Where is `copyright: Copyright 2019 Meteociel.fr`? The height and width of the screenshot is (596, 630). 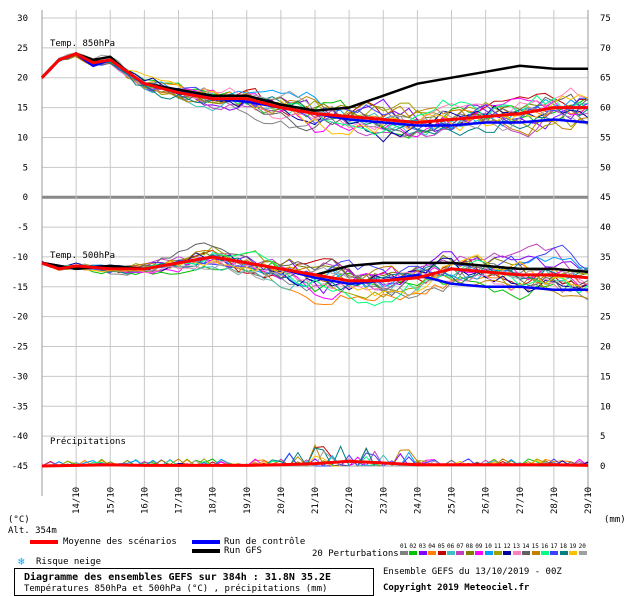 copyright: Copyright 2019 Meteociel.fr is located at coordinates (456, 588).